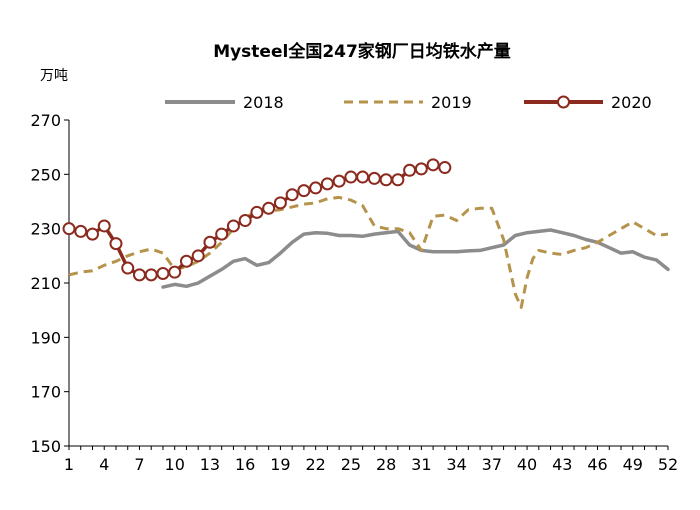 This screenshot has width=700, height=510. I want to click on legend-label-2020: 2020, so click(631, 102).